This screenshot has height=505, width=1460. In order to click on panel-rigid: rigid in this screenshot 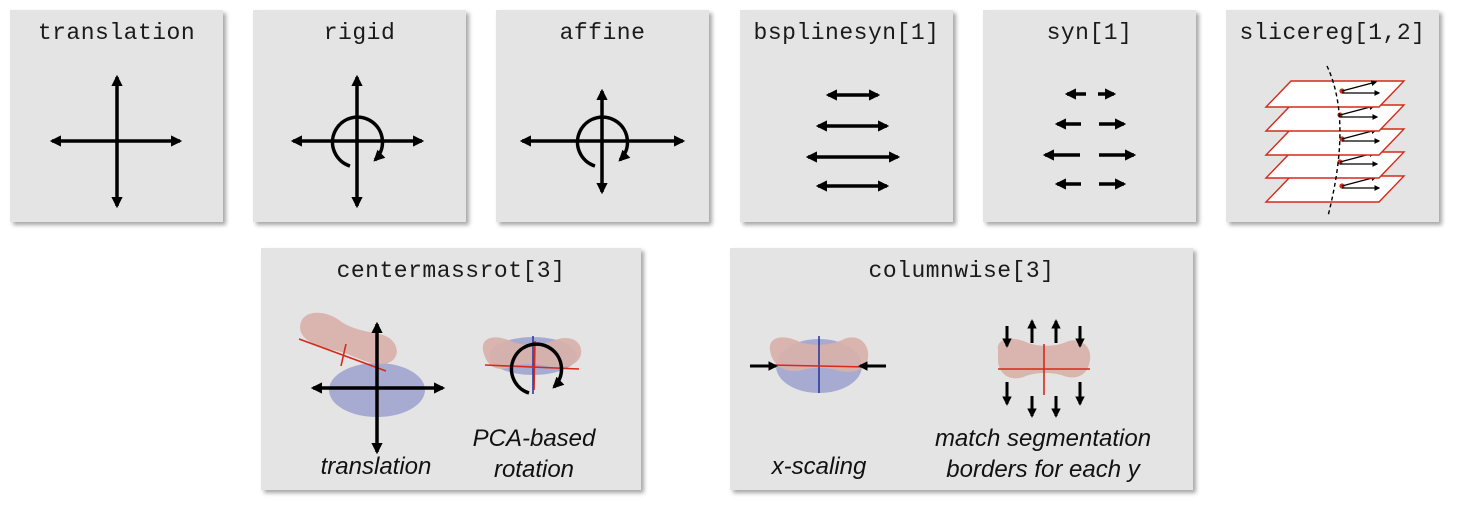, I will do `click(359, 116)`.